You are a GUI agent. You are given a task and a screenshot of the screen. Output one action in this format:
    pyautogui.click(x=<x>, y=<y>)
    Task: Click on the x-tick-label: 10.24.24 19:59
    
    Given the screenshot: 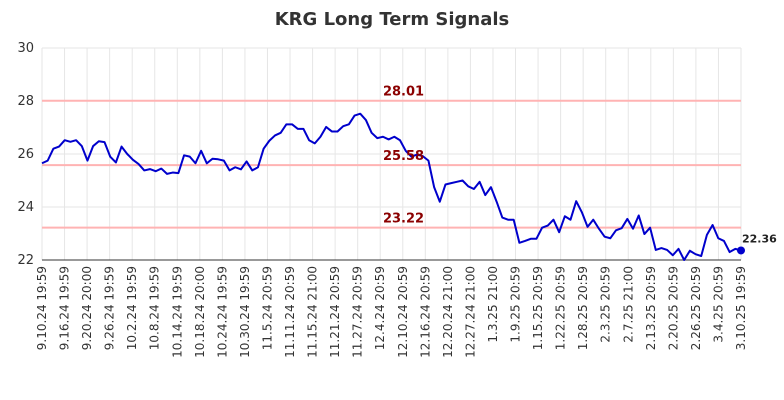 What is the action you would take?
    pyautogui.click(x=222, y=312)
    